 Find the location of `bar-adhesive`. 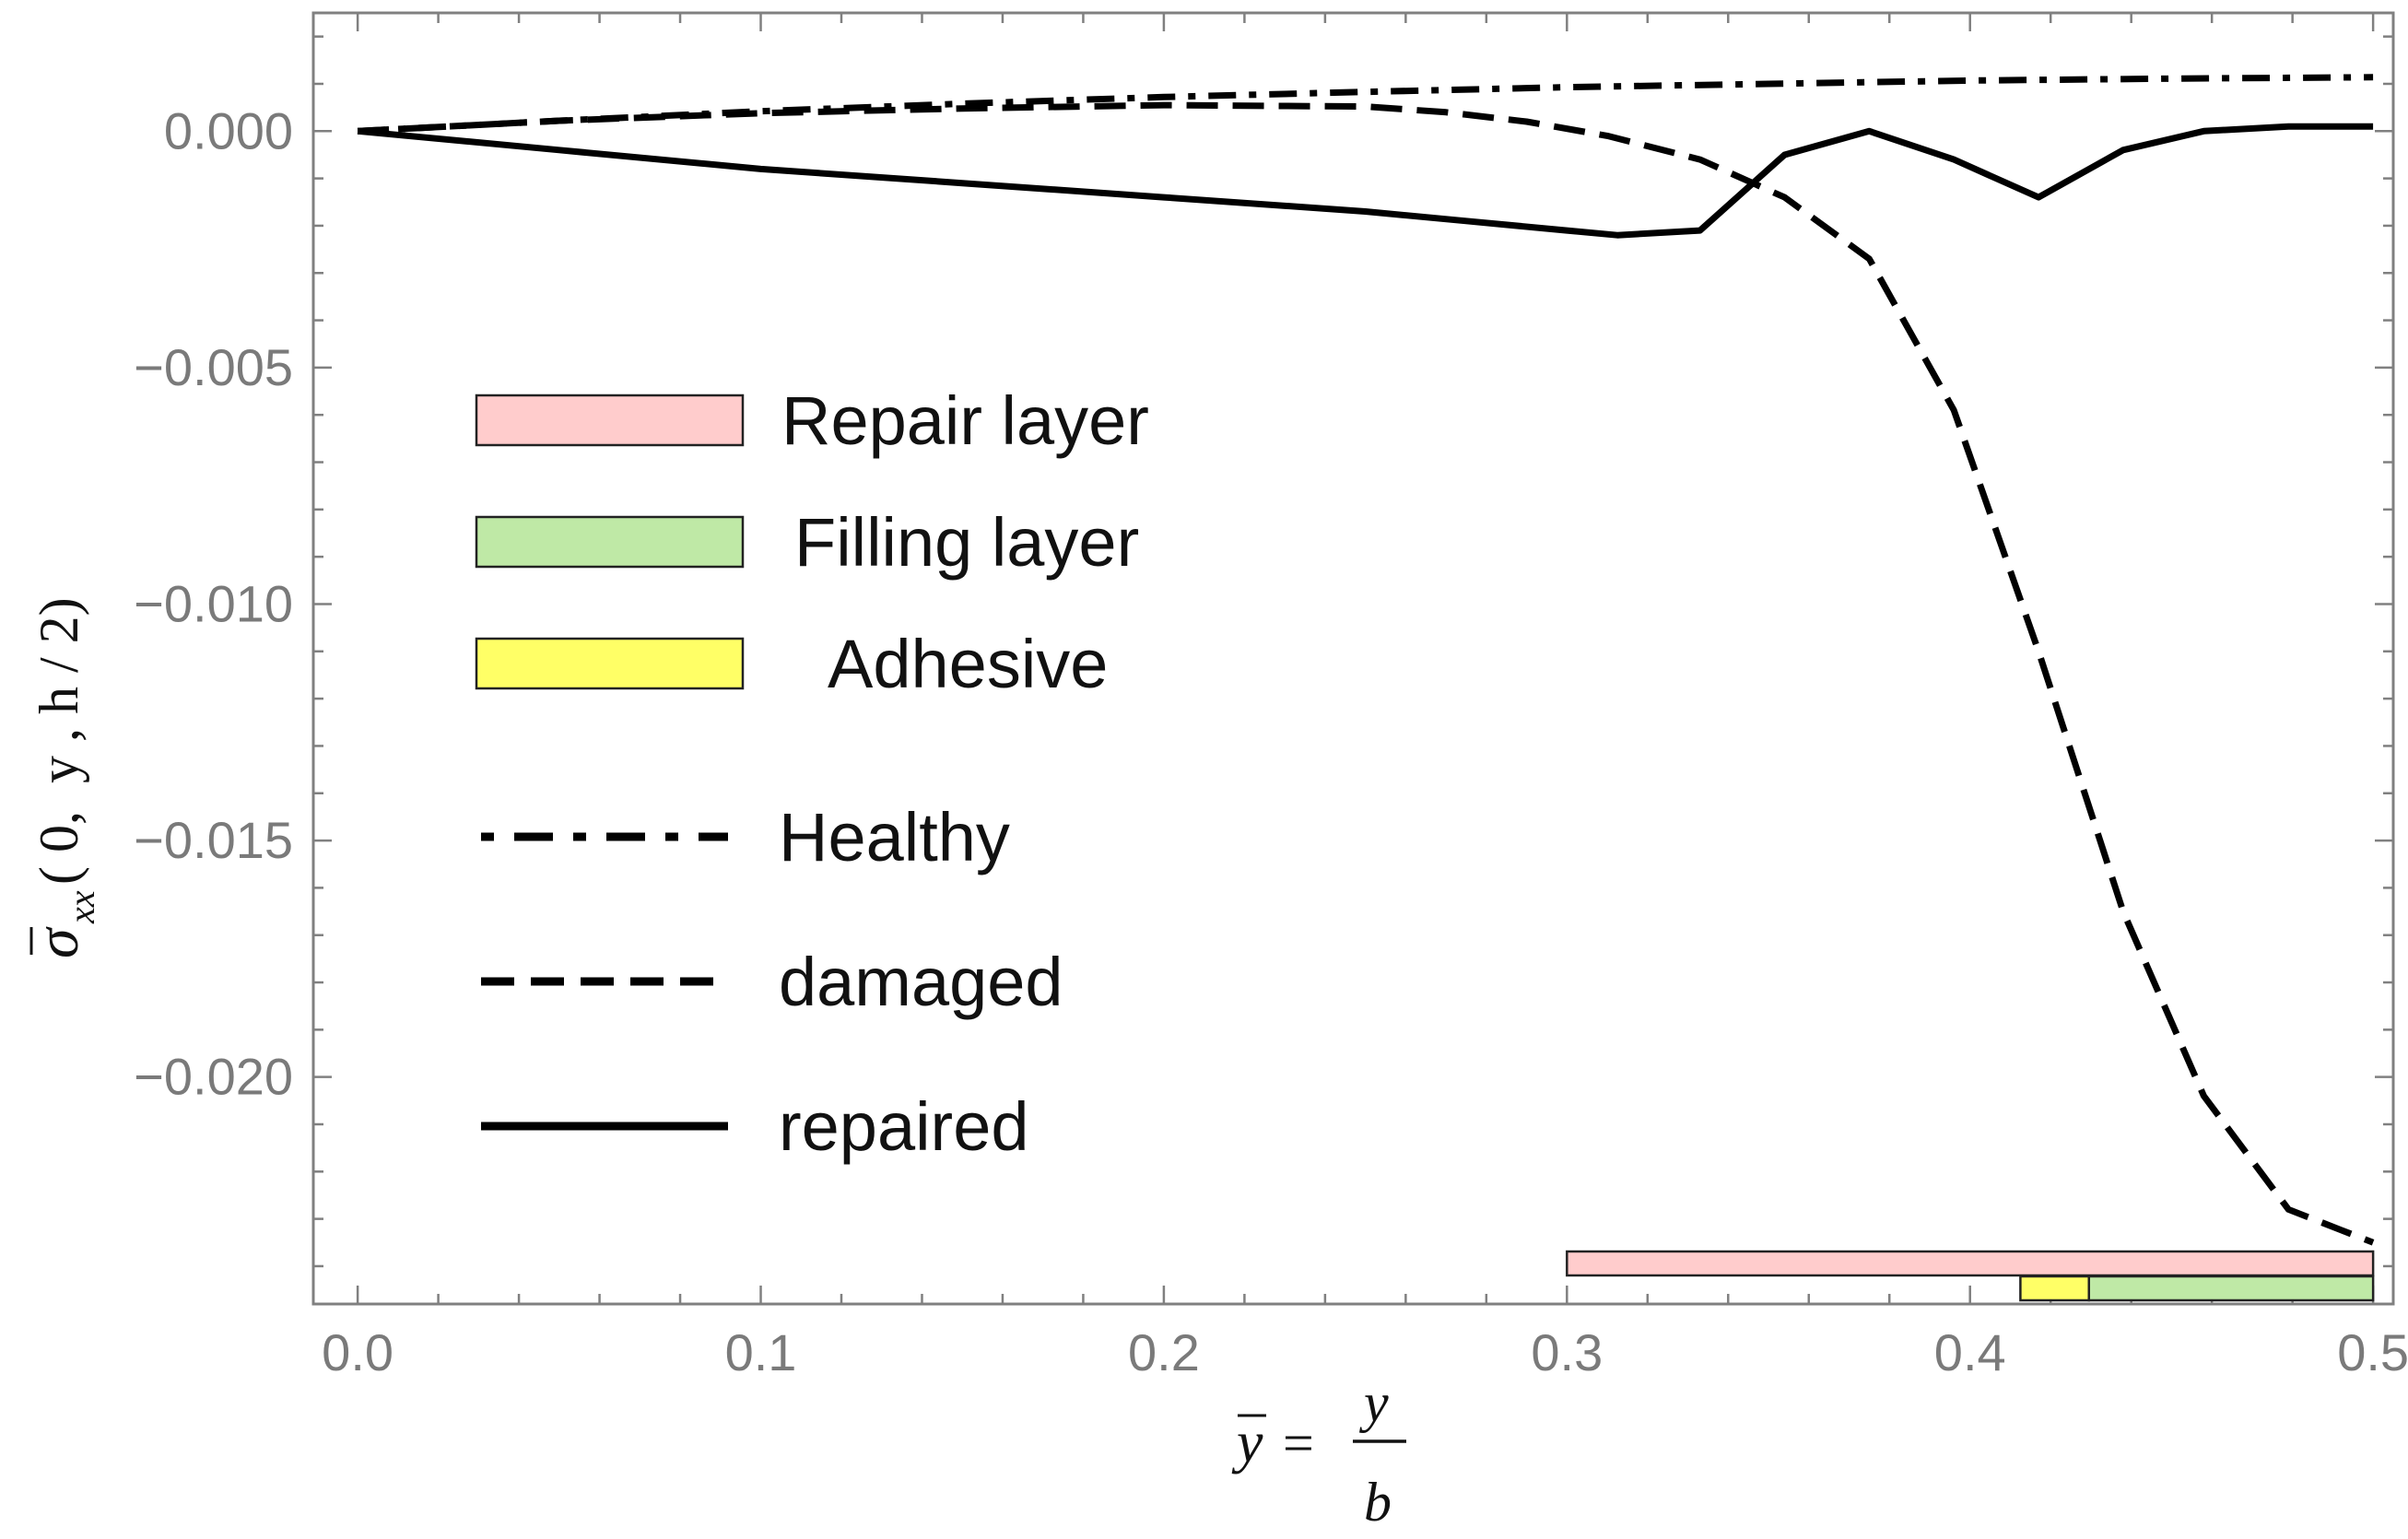

bar-adhesive is located at coordinates (2055, 1289).